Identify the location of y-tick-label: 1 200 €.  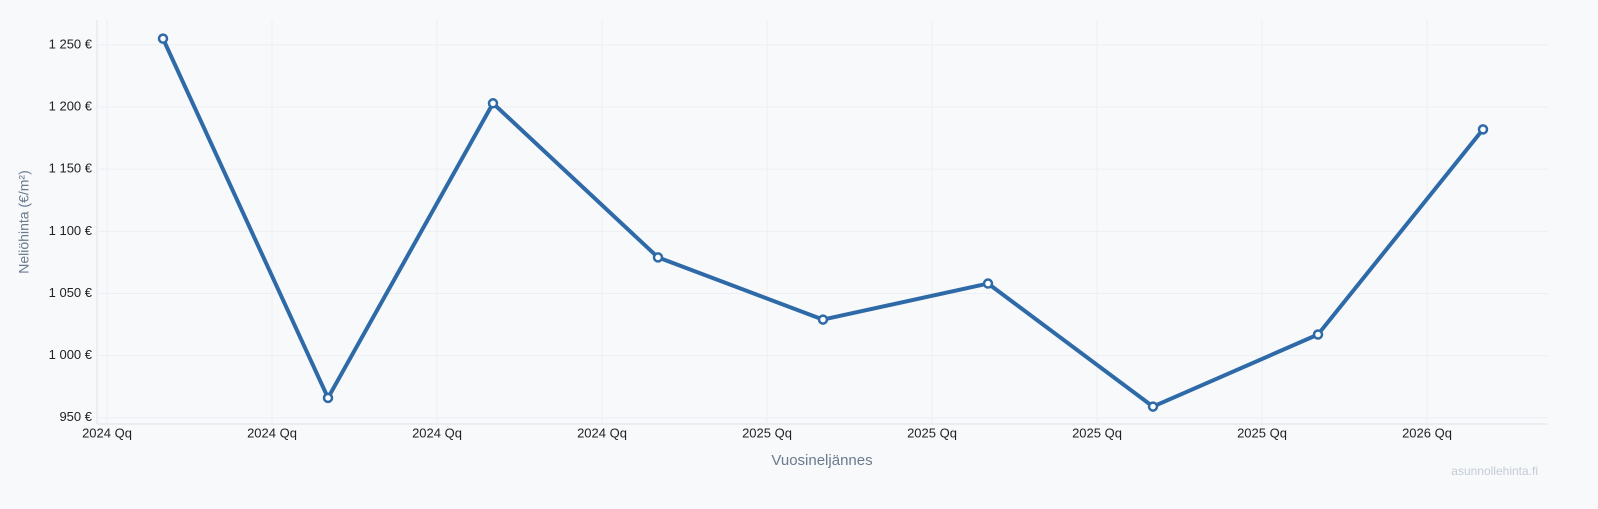
(71, 105).